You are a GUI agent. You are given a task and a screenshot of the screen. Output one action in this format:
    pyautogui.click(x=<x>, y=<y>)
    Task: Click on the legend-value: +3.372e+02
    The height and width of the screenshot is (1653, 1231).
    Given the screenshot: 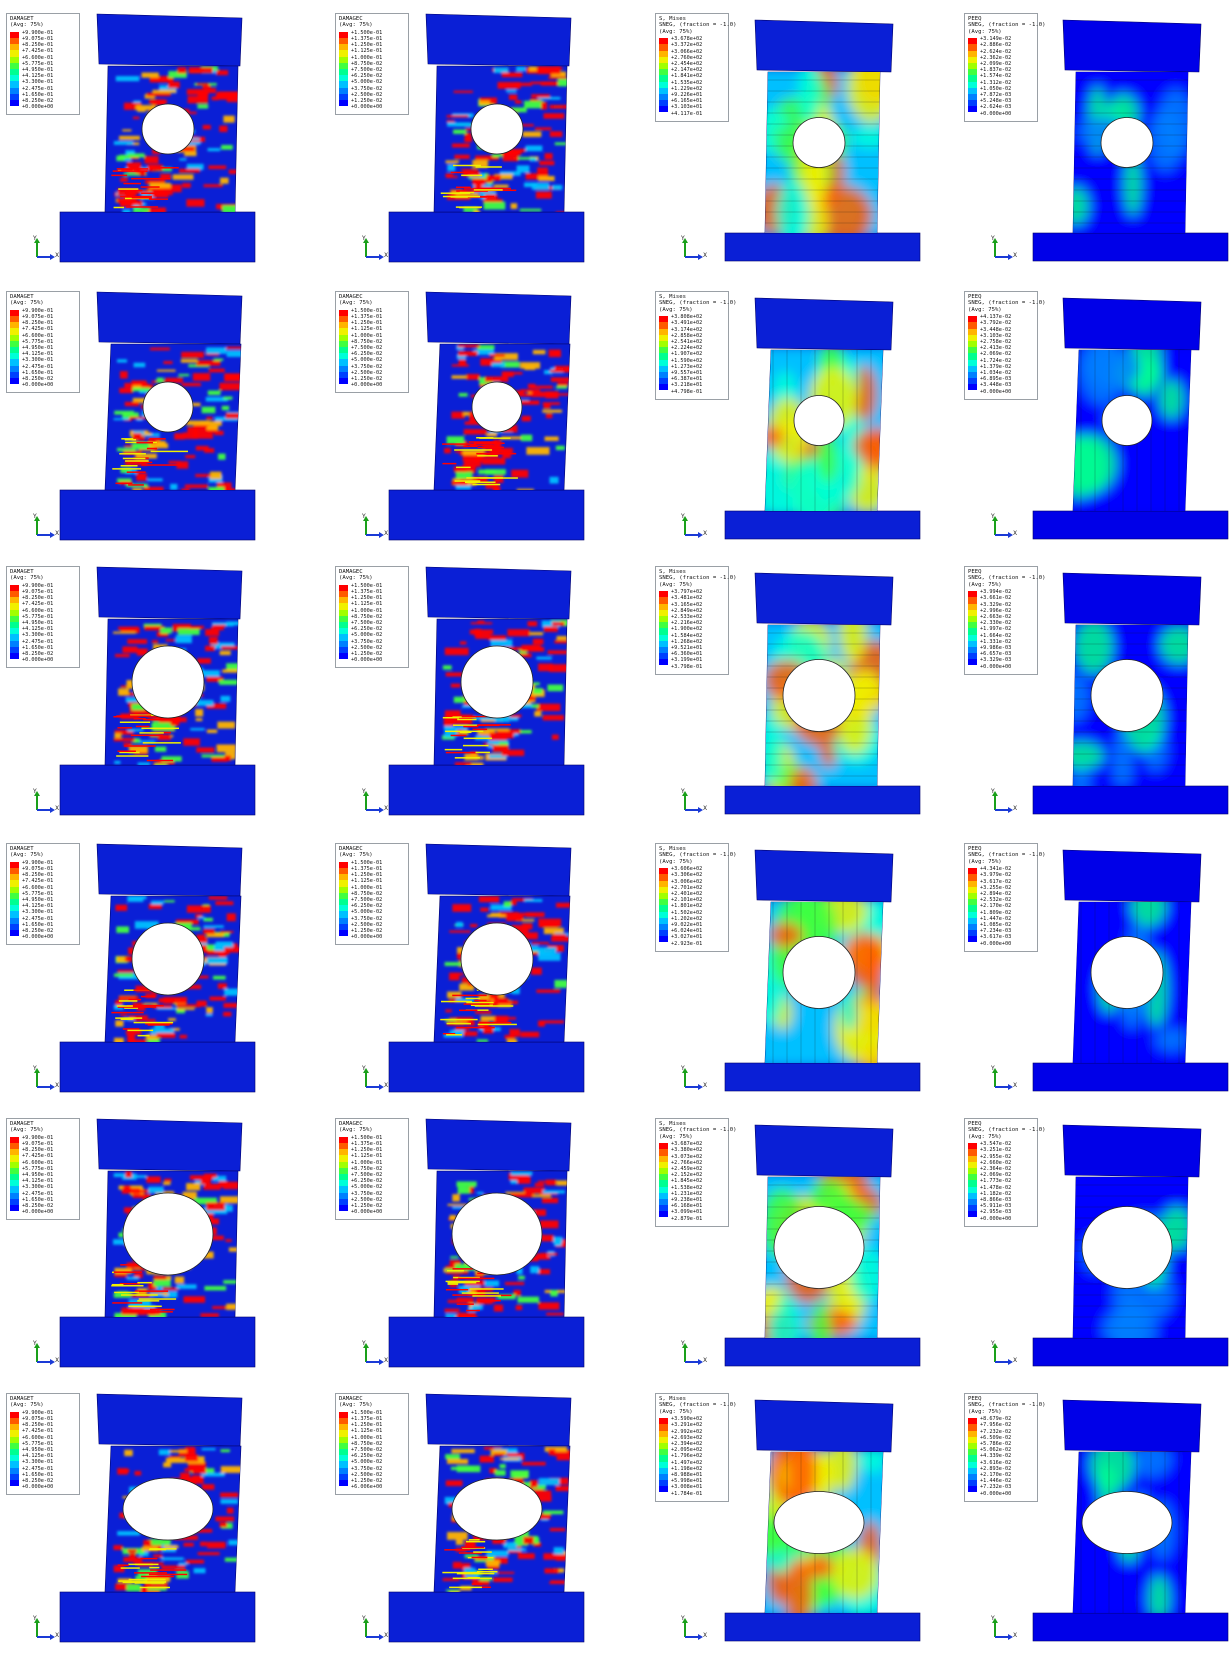 What is the action you would take?
    pyautogui.click(x=687, y=45)
    